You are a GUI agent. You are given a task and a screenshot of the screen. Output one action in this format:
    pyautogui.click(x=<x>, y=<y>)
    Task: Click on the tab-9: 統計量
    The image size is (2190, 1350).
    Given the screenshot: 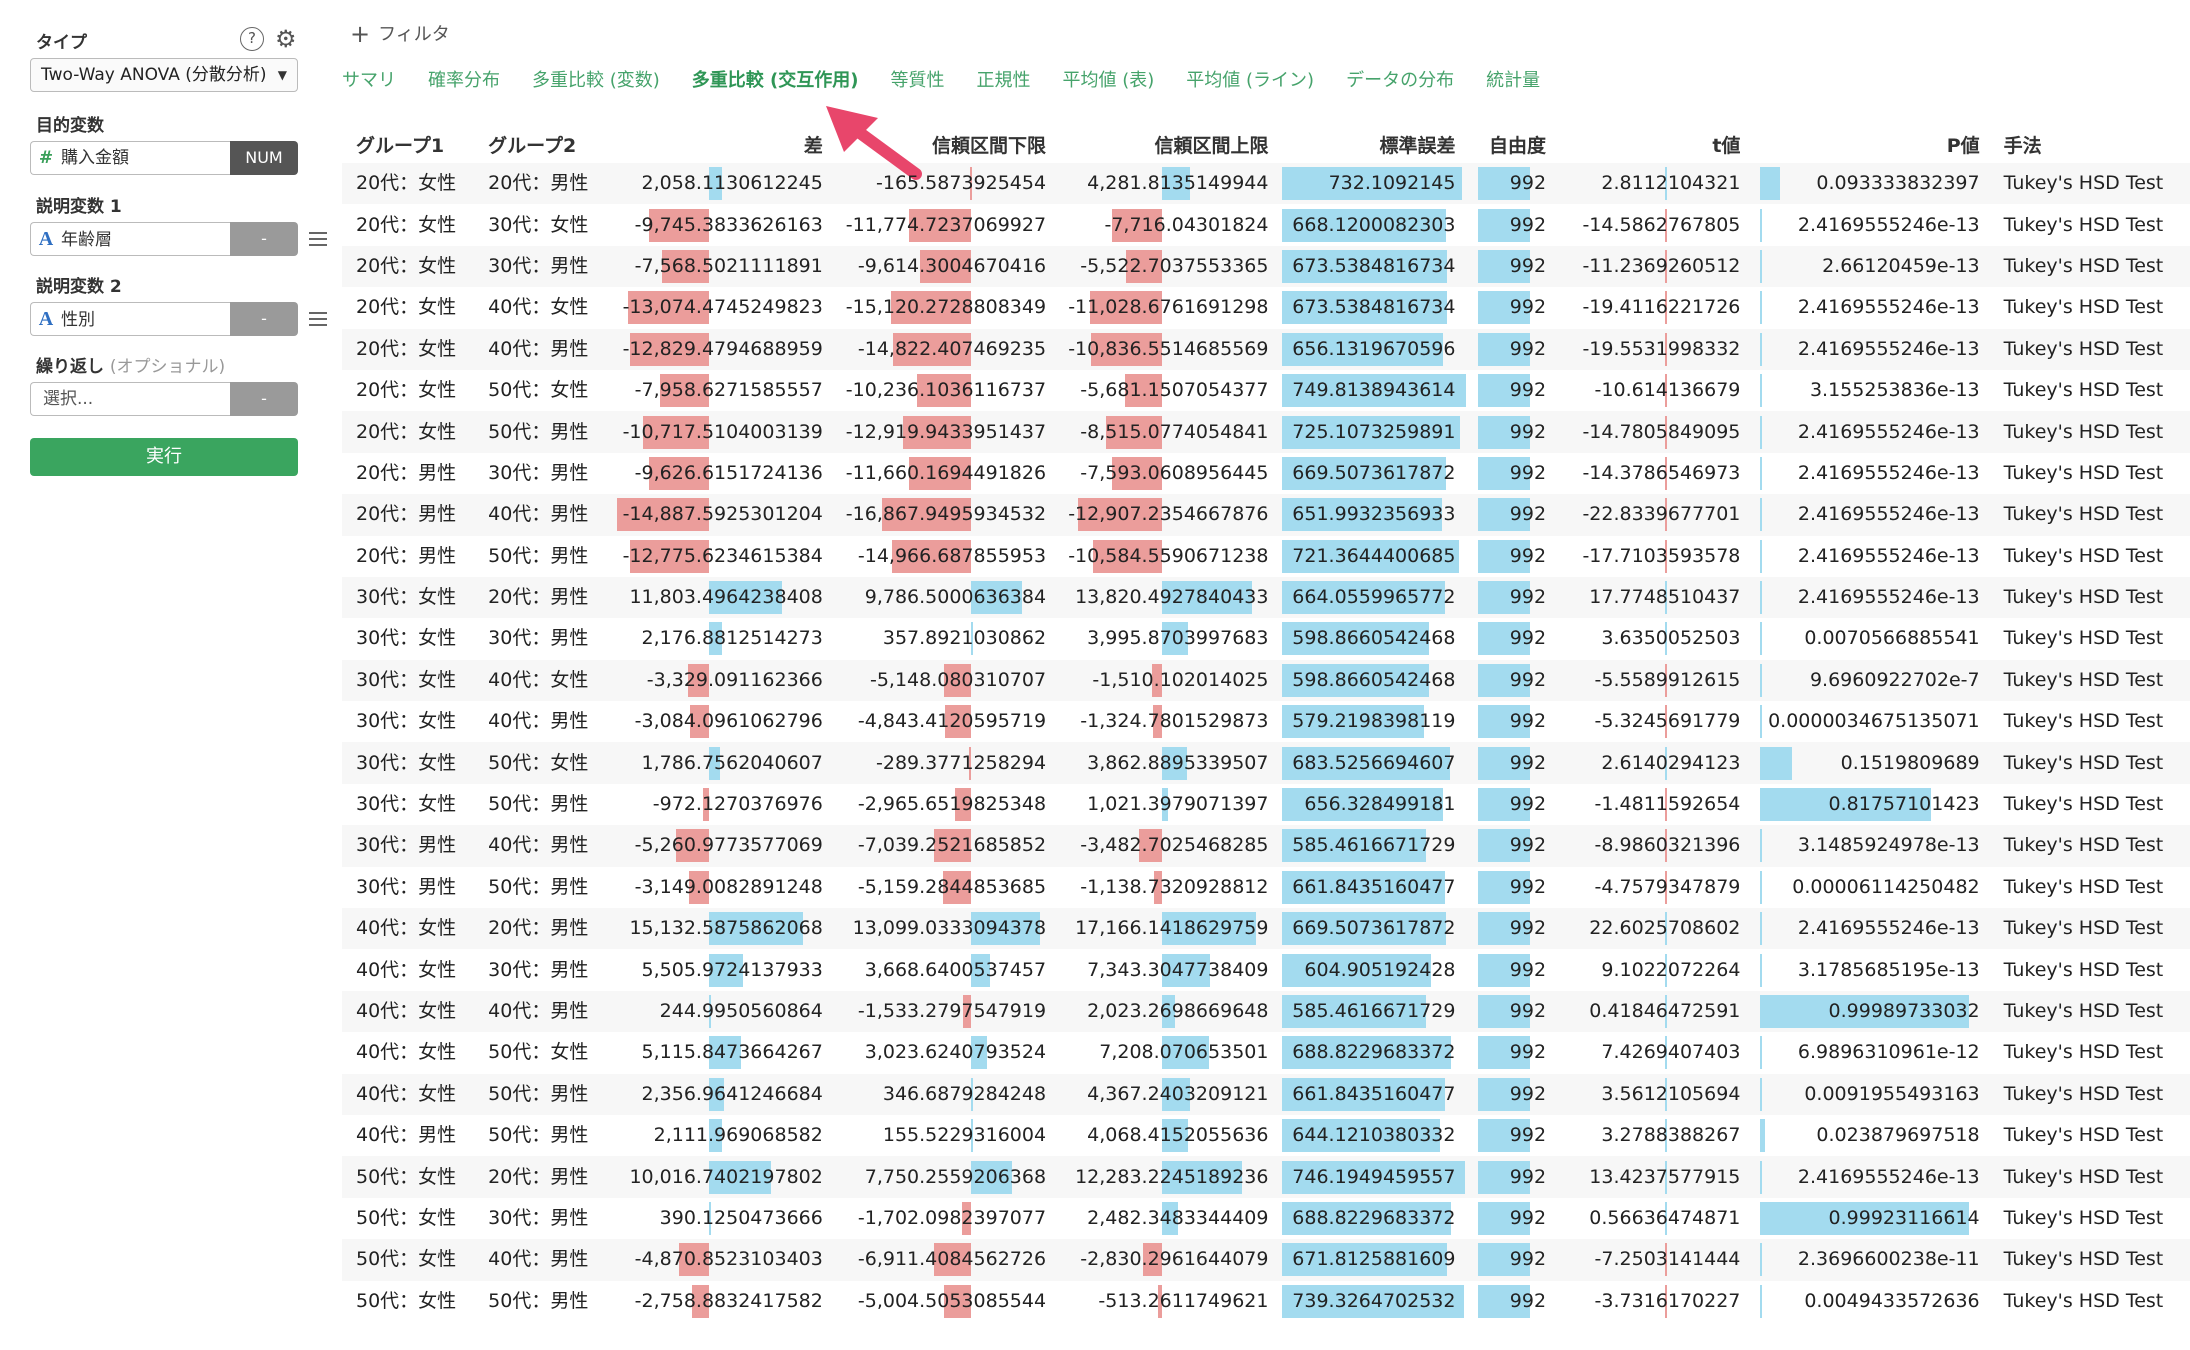 What is the action you would take?
    pyautogui.click(x=1513, y=80)
    